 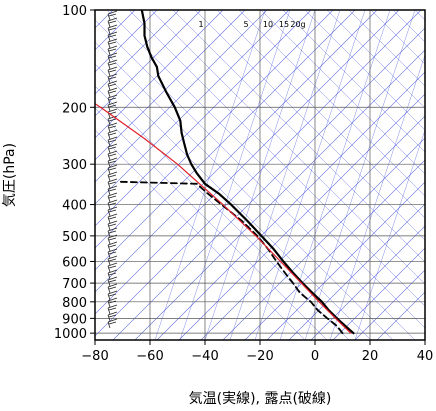 I want to click on x-tick-label: 0, so click(x=315, y=356).